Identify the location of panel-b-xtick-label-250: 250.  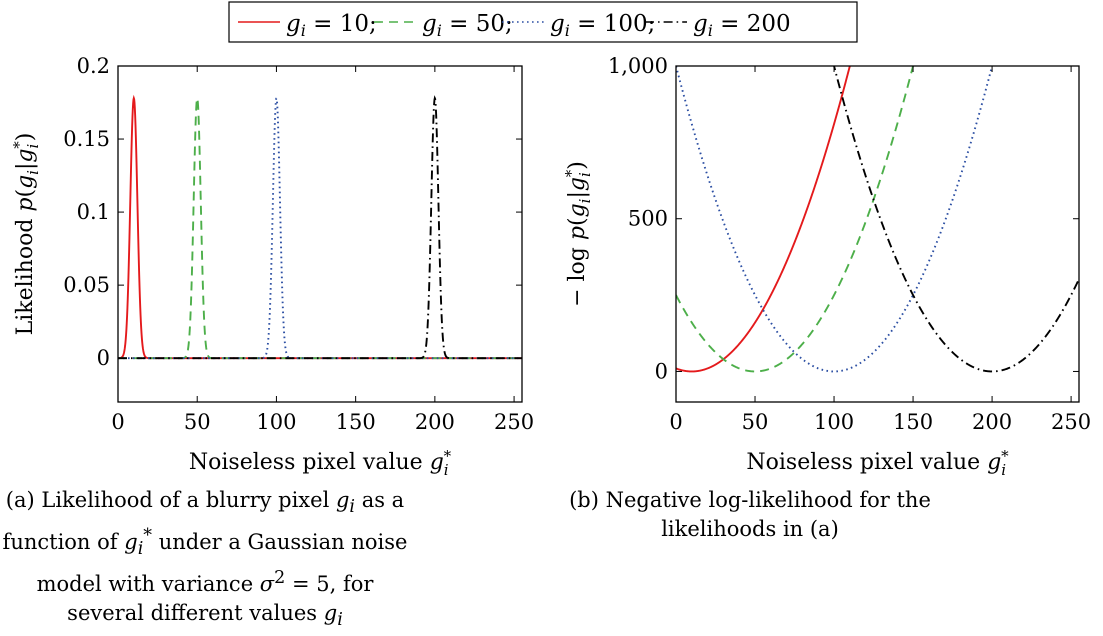
(1071, 422).